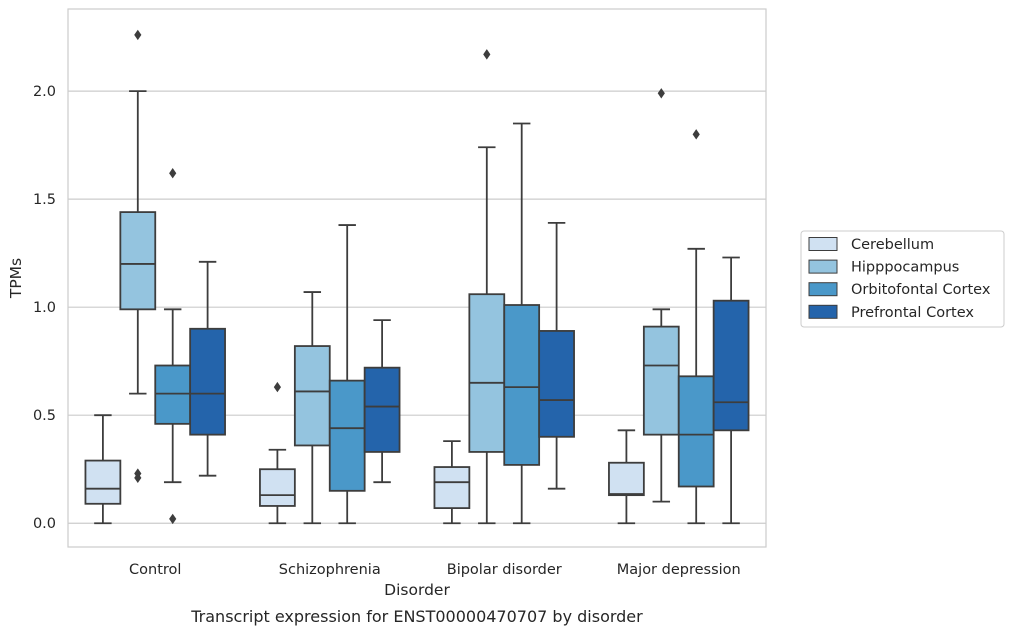 The height and width of the screenshot is (634, 1014). I want to click on y-tick-label: 1.0, so click(44, 308).